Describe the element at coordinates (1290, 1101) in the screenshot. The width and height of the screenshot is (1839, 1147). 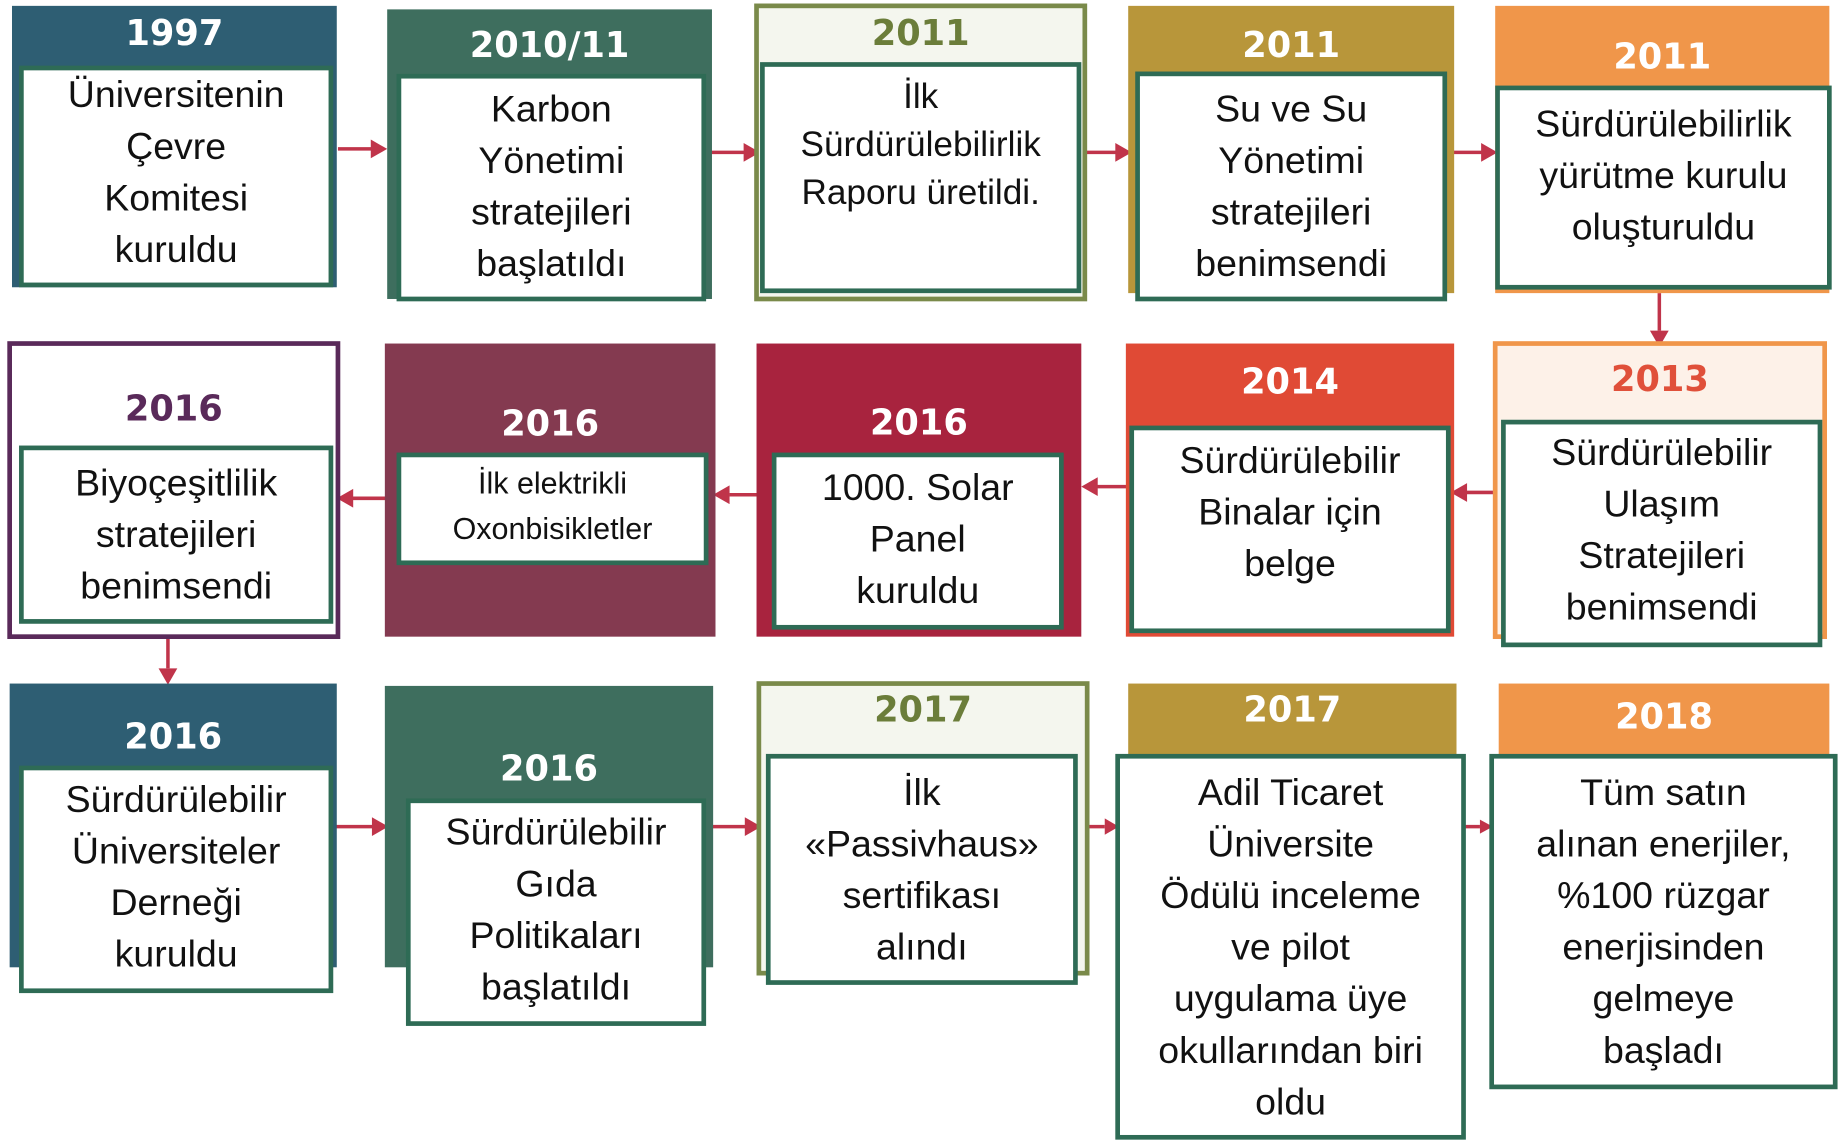
I see `event-text: oldu` at that location.